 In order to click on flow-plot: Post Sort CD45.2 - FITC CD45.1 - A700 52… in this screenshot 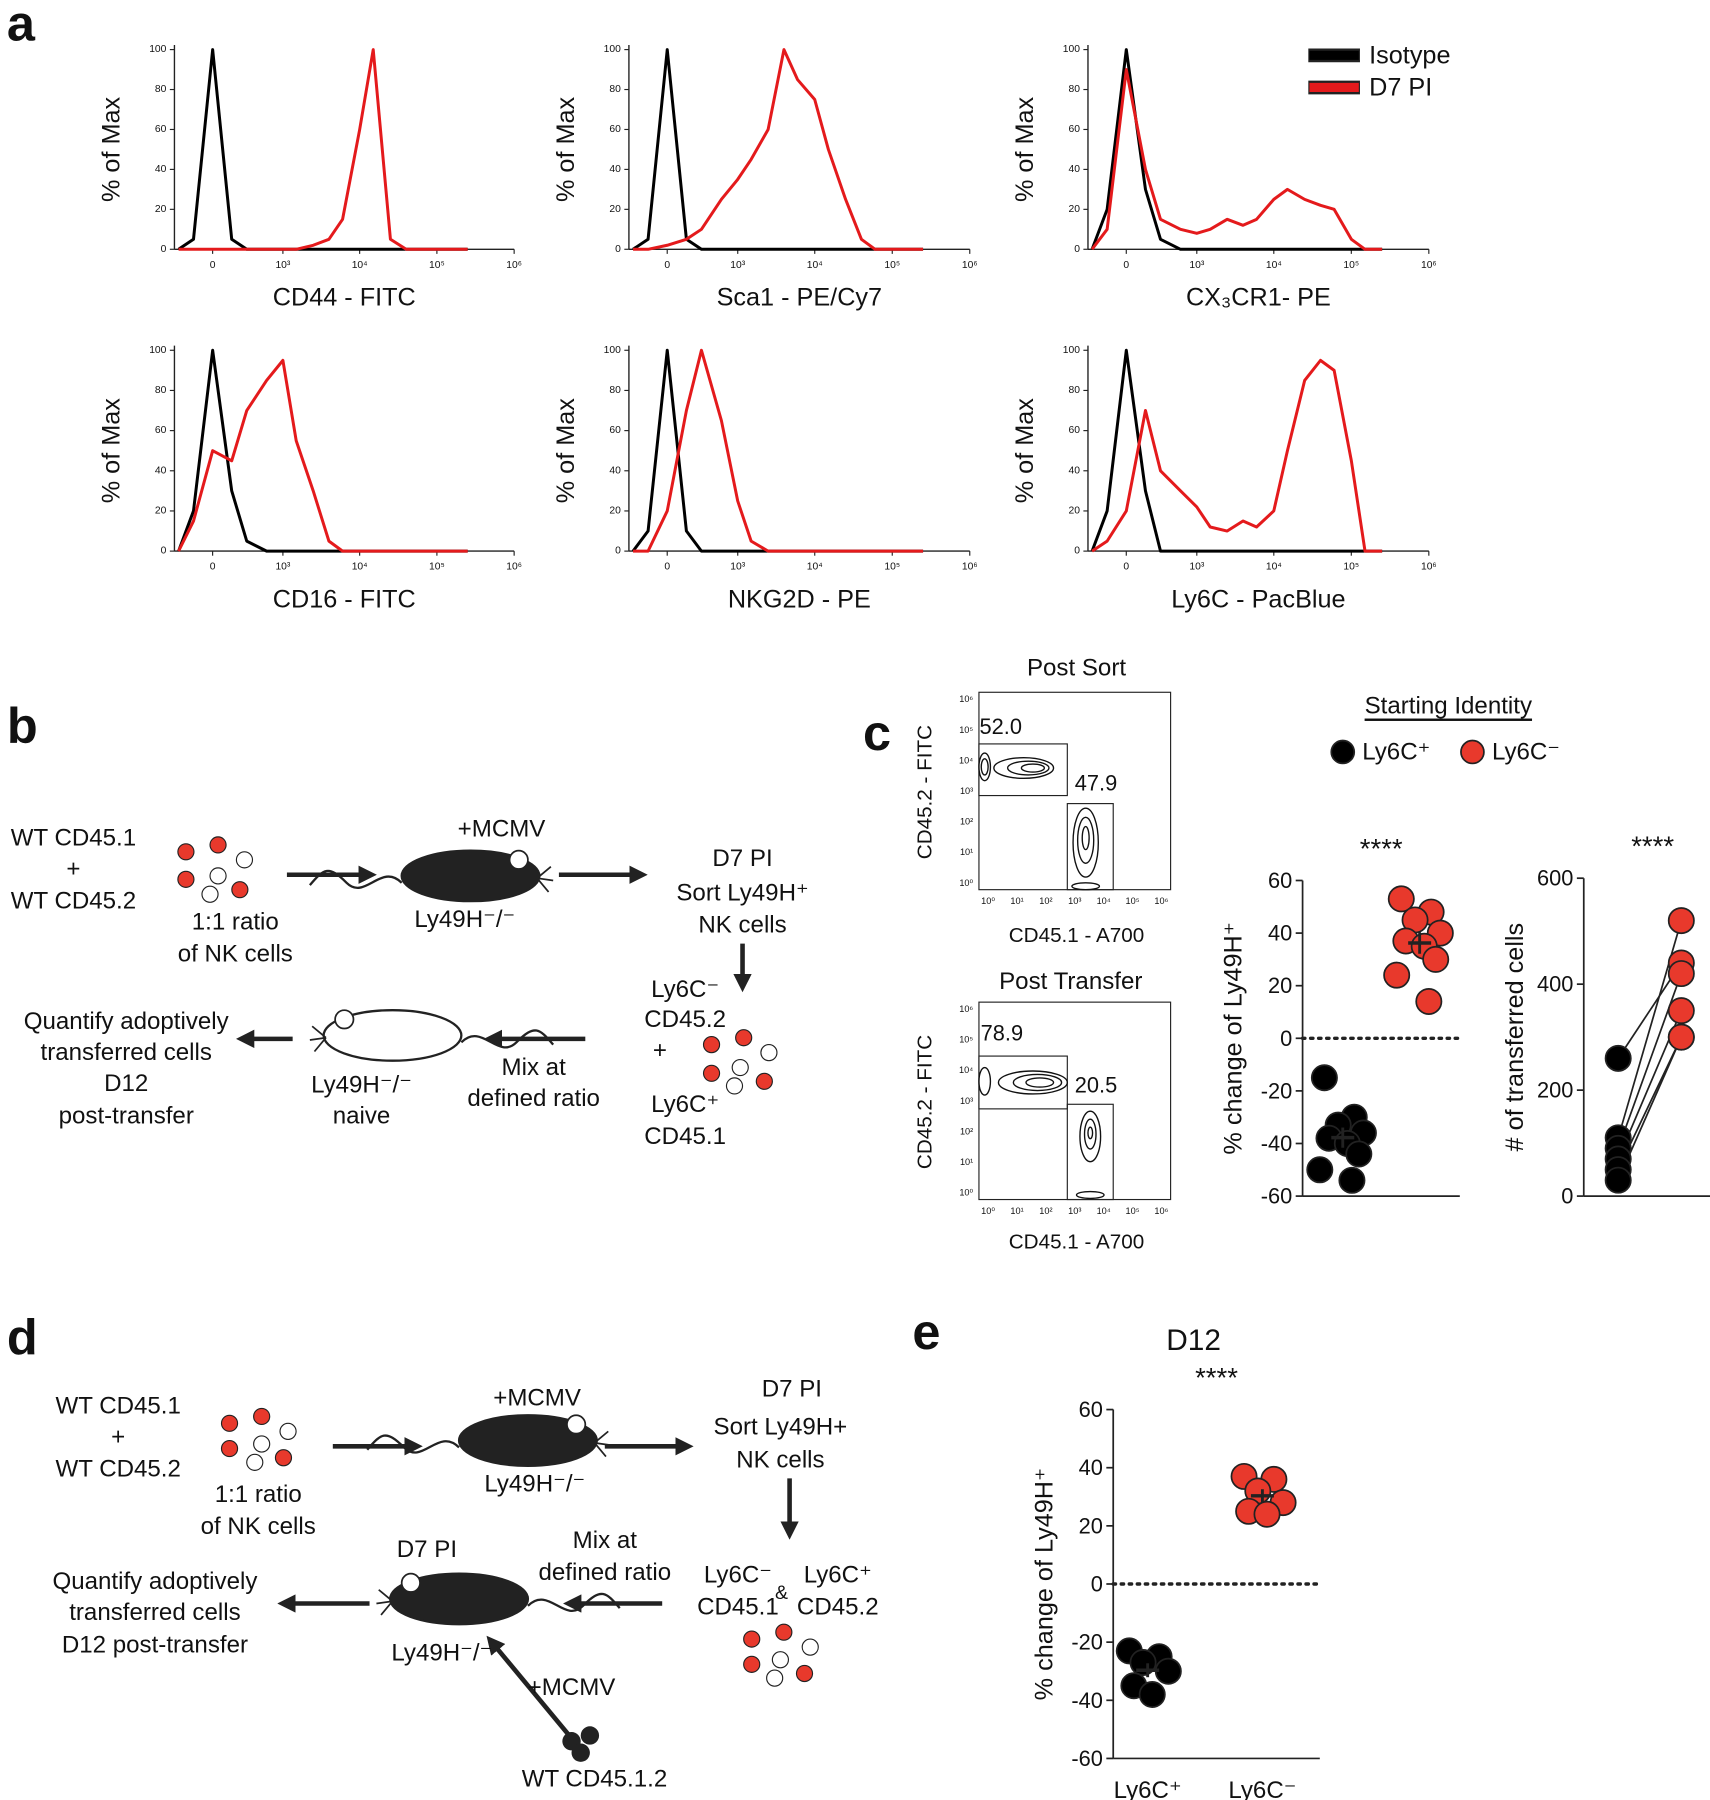, I will do `click(1043, 801)`.